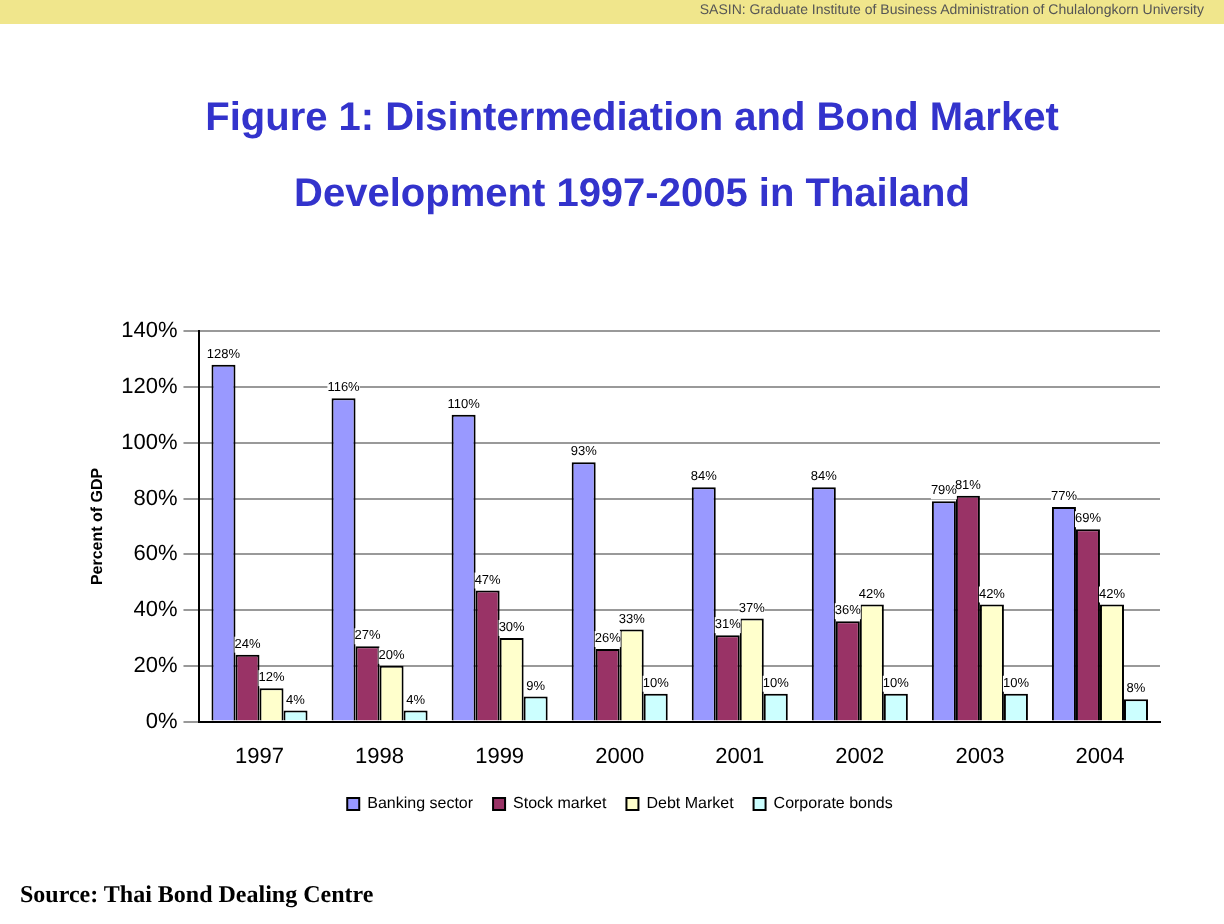  Describe the element at coordinates (860, 756) in the screenshot. I see `x-tick-label: 2002` at that location.